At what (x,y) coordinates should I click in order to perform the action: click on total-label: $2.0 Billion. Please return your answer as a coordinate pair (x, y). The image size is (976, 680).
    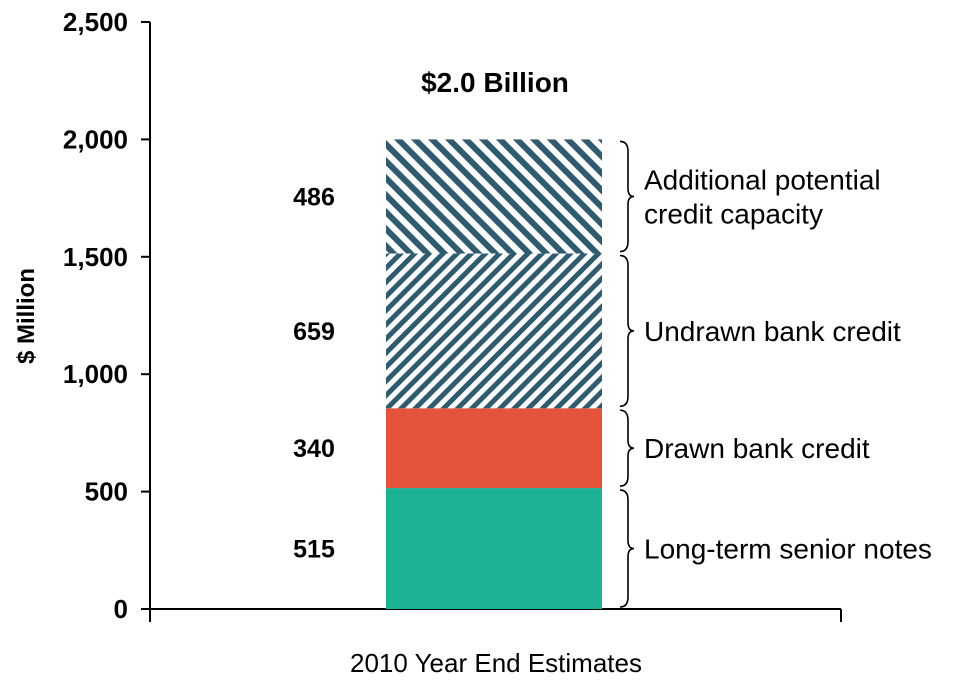
    Looking at the image, I should click on (495, 82).